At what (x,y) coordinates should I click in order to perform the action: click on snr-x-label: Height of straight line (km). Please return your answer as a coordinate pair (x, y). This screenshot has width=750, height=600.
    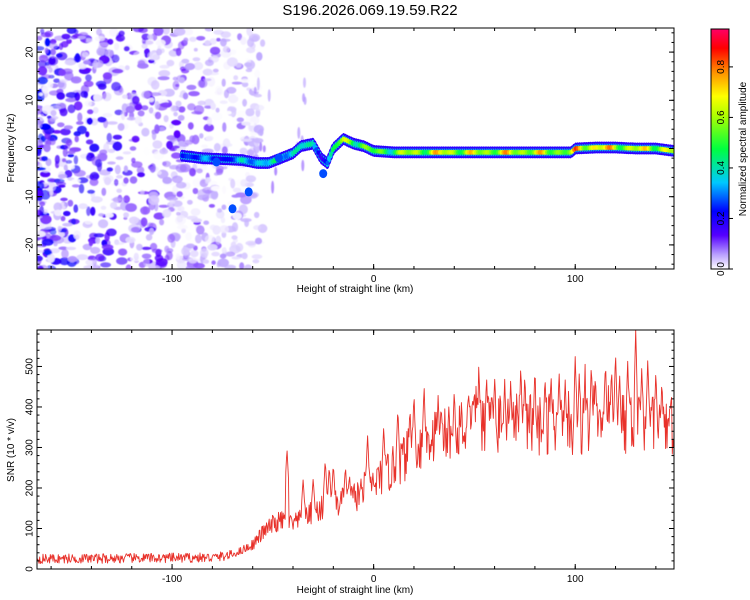
    Looking at the image, I should click on (355, 590).